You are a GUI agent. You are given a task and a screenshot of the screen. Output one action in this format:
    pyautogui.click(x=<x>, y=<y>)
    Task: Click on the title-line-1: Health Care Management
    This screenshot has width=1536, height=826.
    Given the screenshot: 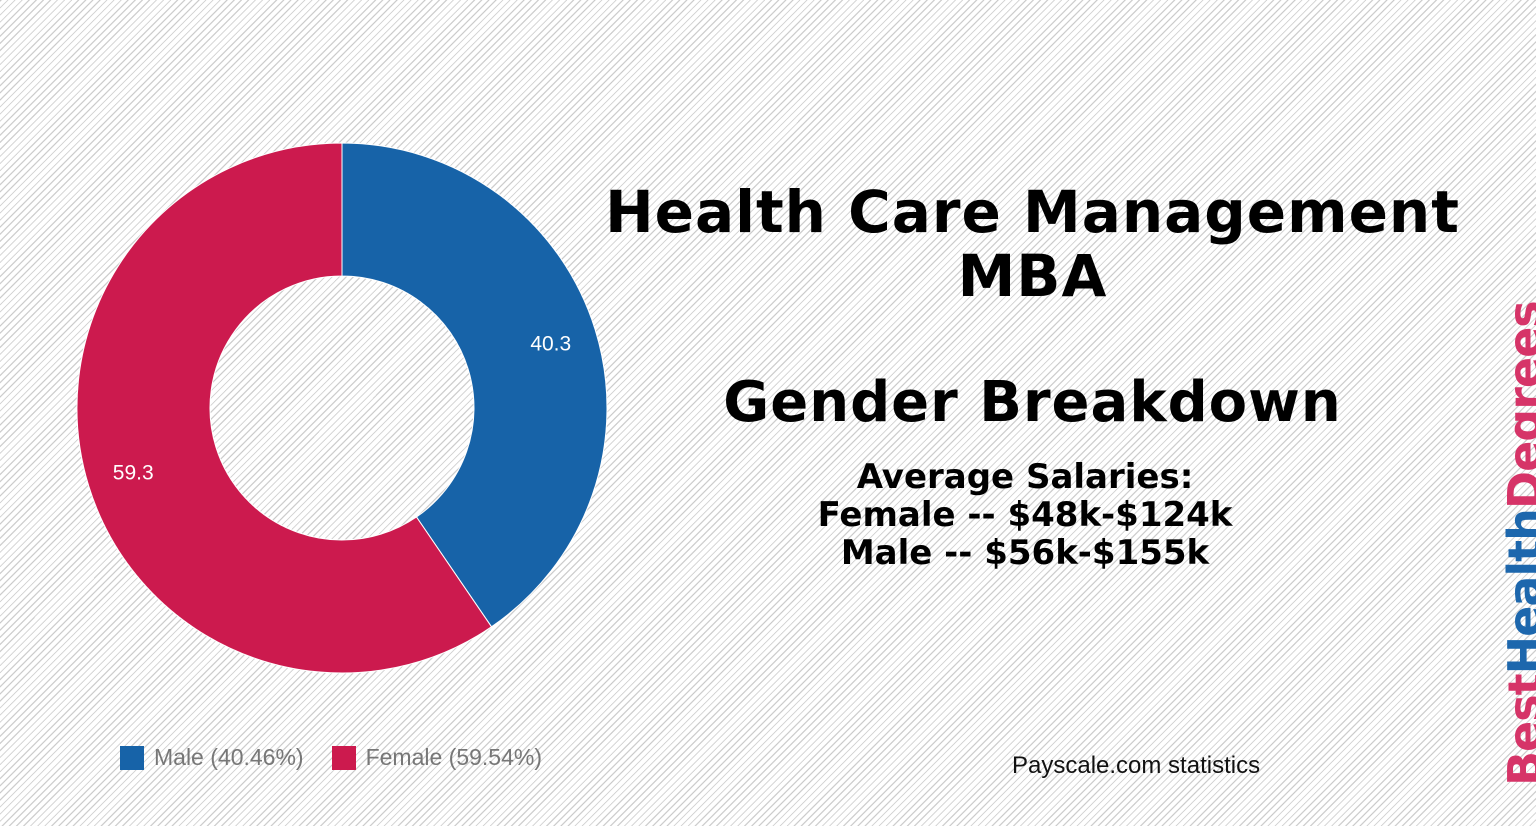 What is the action you would take?
    pyautogui.click(x=1032, y=212)
    